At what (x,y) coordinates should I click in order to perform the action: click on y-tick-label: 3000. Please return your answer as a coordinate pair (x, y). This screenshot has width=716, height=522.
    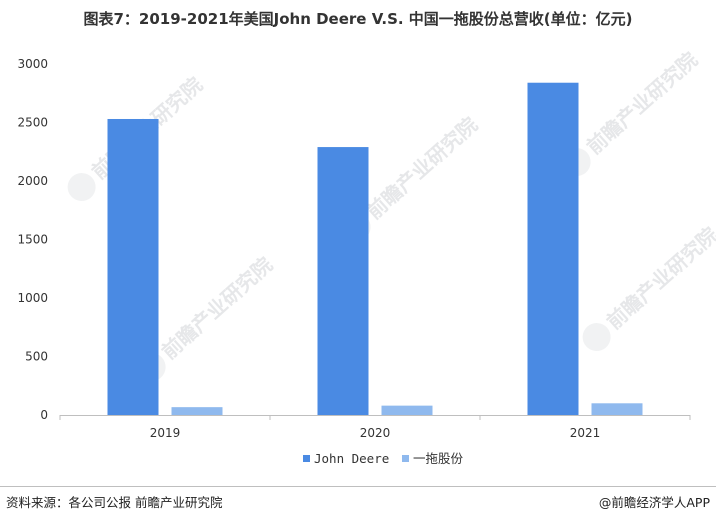
    Looking at the image, I should click on (32, 64).